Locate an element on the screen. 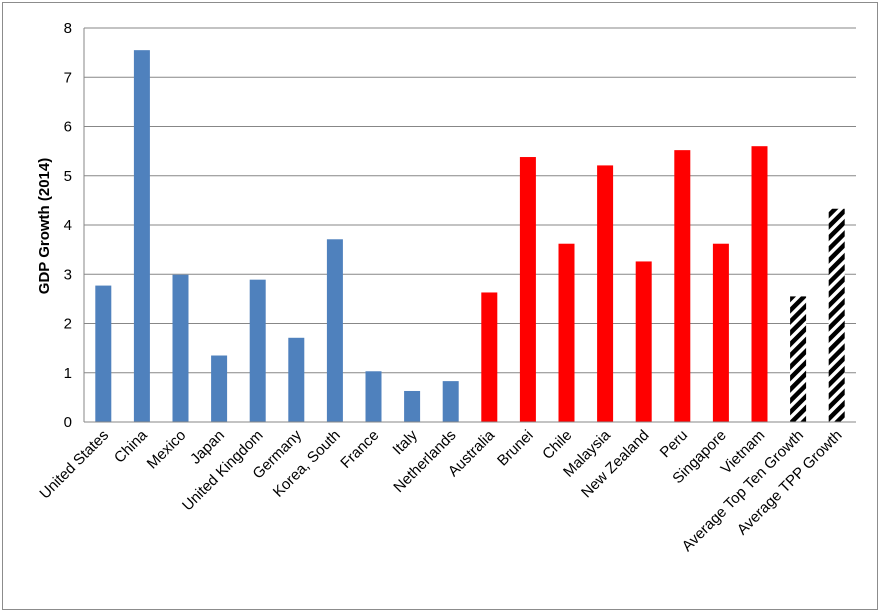  y-tick-label: 2 is located at coordinates (68, 324).